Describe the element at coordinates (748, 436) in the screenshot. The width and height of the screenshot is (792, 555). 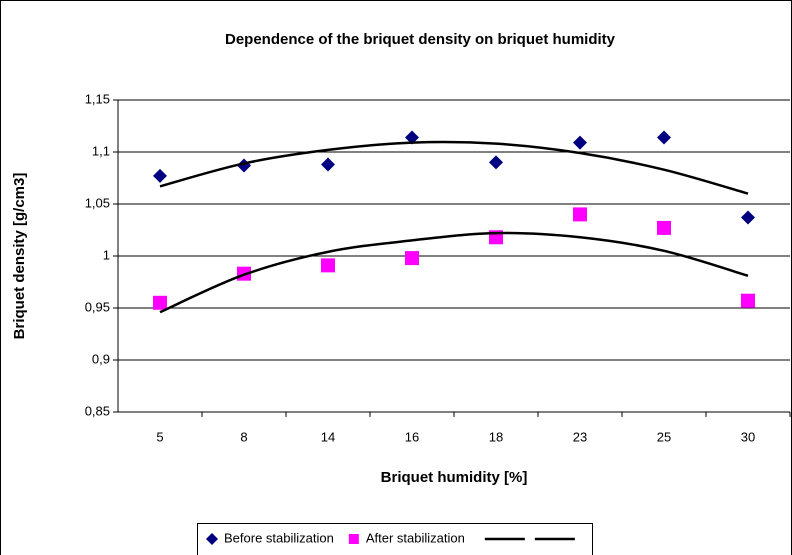
I see `x-tick-label: 30` at that location.